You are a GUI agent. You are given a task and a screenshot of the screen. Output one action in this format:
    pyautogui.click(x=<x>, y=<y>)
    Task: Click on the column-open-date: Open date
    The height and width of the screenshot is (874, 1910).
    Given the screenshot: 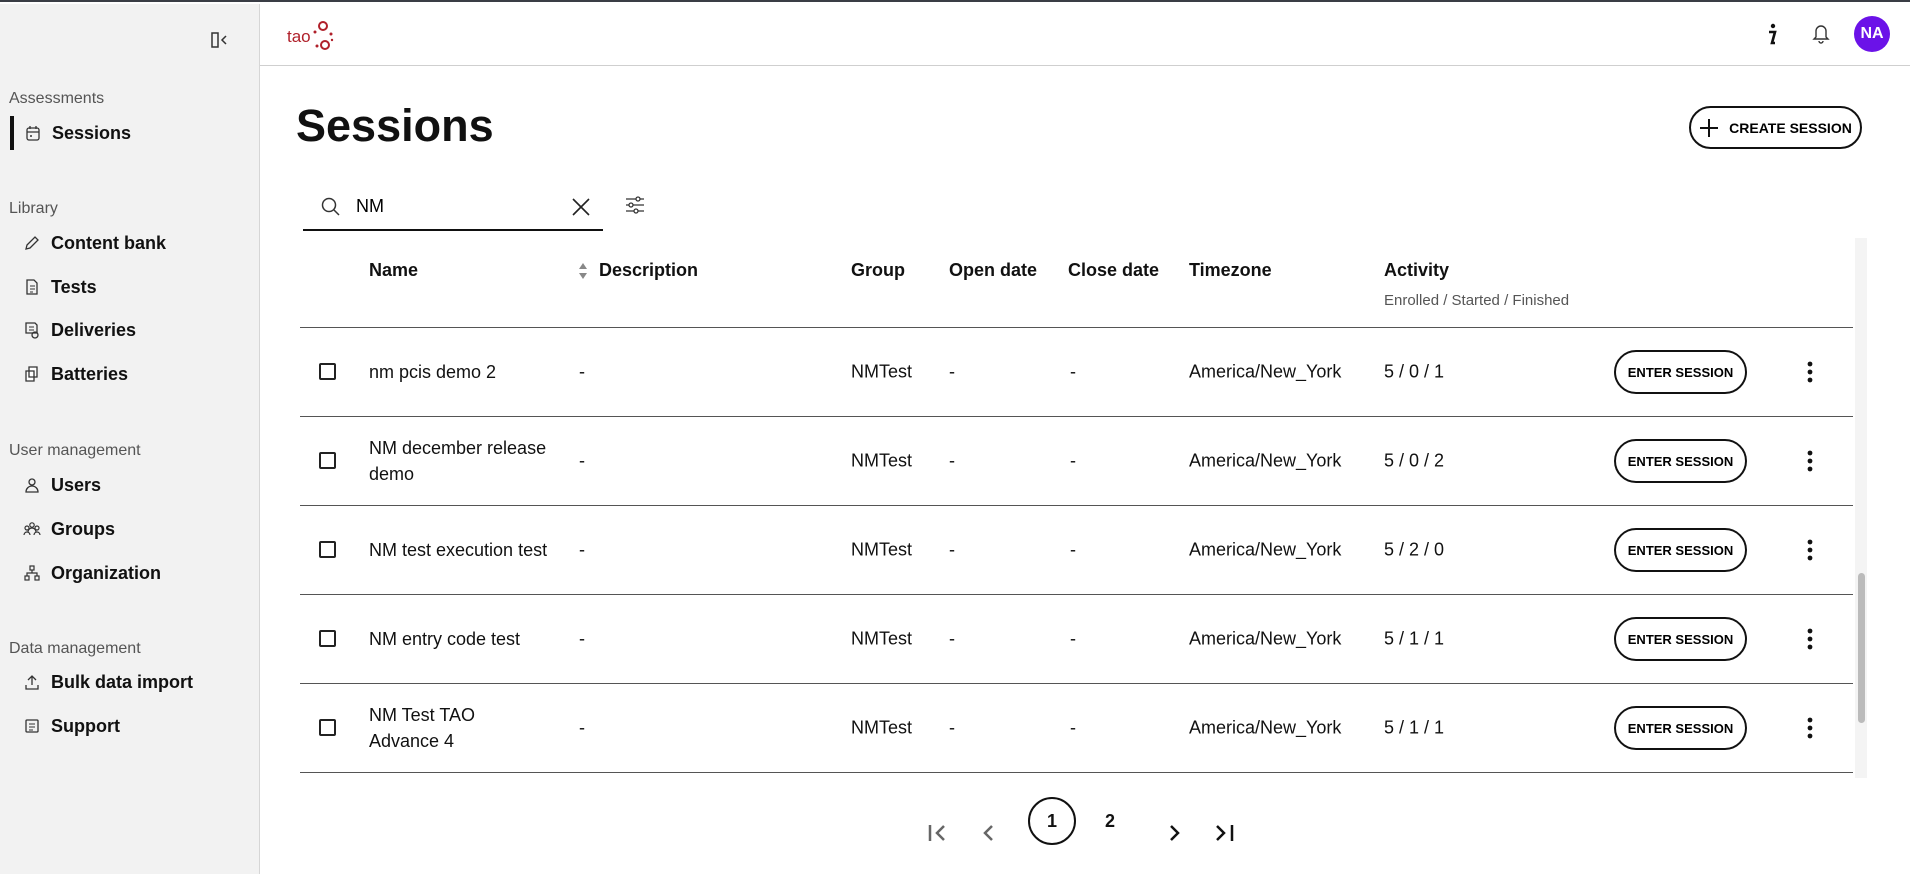 What is the action you would take?
    pyautogui.click(x=993, y=270)
    